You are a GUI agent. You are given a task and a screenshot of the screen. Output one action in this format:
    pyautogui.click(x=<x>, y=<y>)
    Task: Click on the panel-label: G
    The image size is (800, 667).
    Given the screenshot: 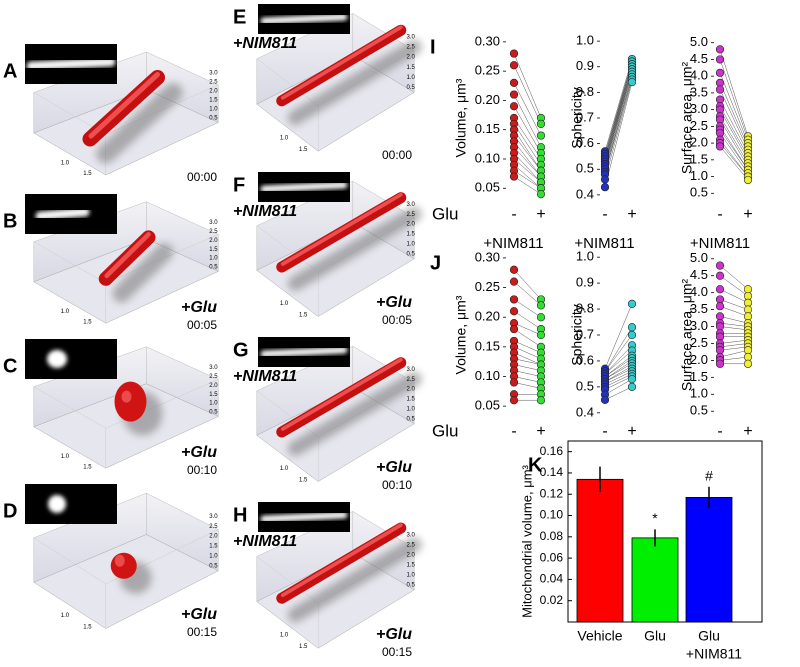 What is the action you would take?
    pyautogui.click(x=241, y=350)
    